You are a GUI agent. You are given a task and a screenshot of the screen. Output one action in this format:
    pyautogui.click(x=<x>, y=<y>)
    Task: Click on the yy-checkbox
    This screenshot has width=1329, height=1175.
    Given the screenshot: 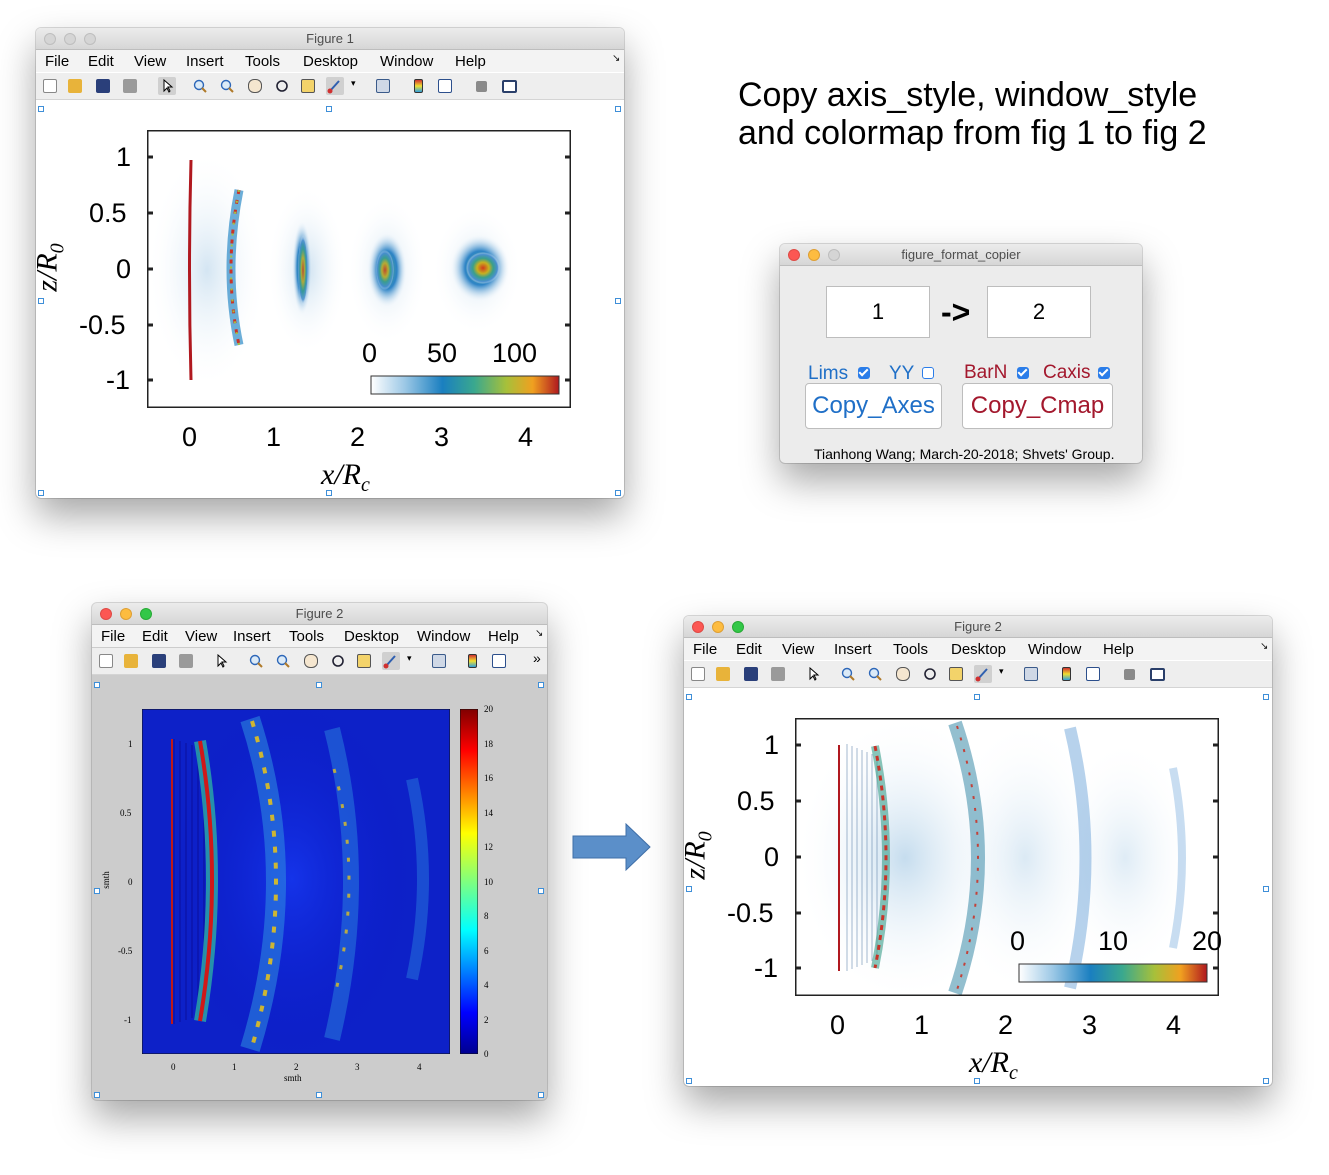 What is the action you would take?
    pyautogui.click(x=928, y=373)
    